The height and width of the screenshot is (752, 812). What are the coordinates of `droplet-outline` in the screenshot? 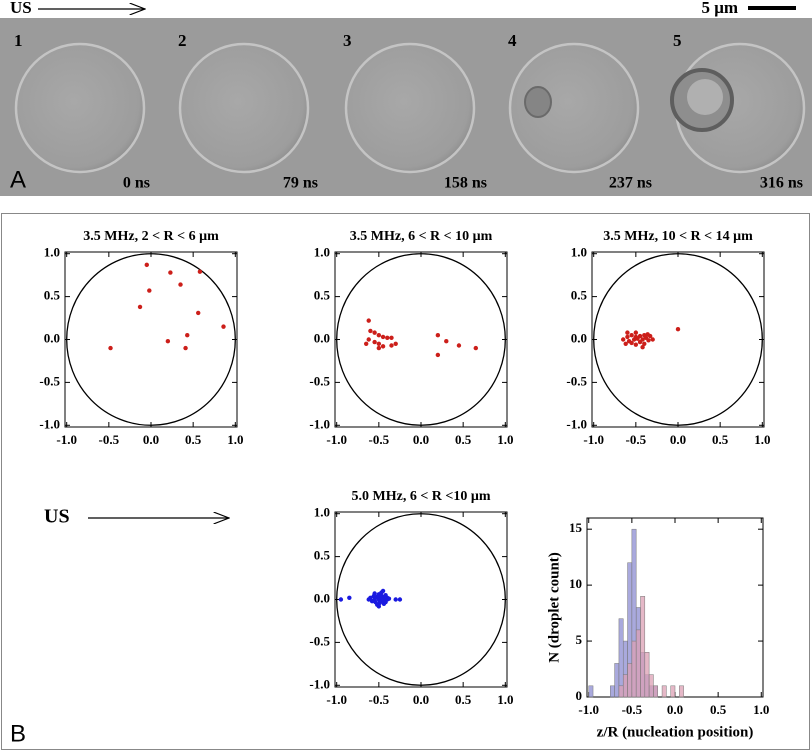 It's located at (421, 339).